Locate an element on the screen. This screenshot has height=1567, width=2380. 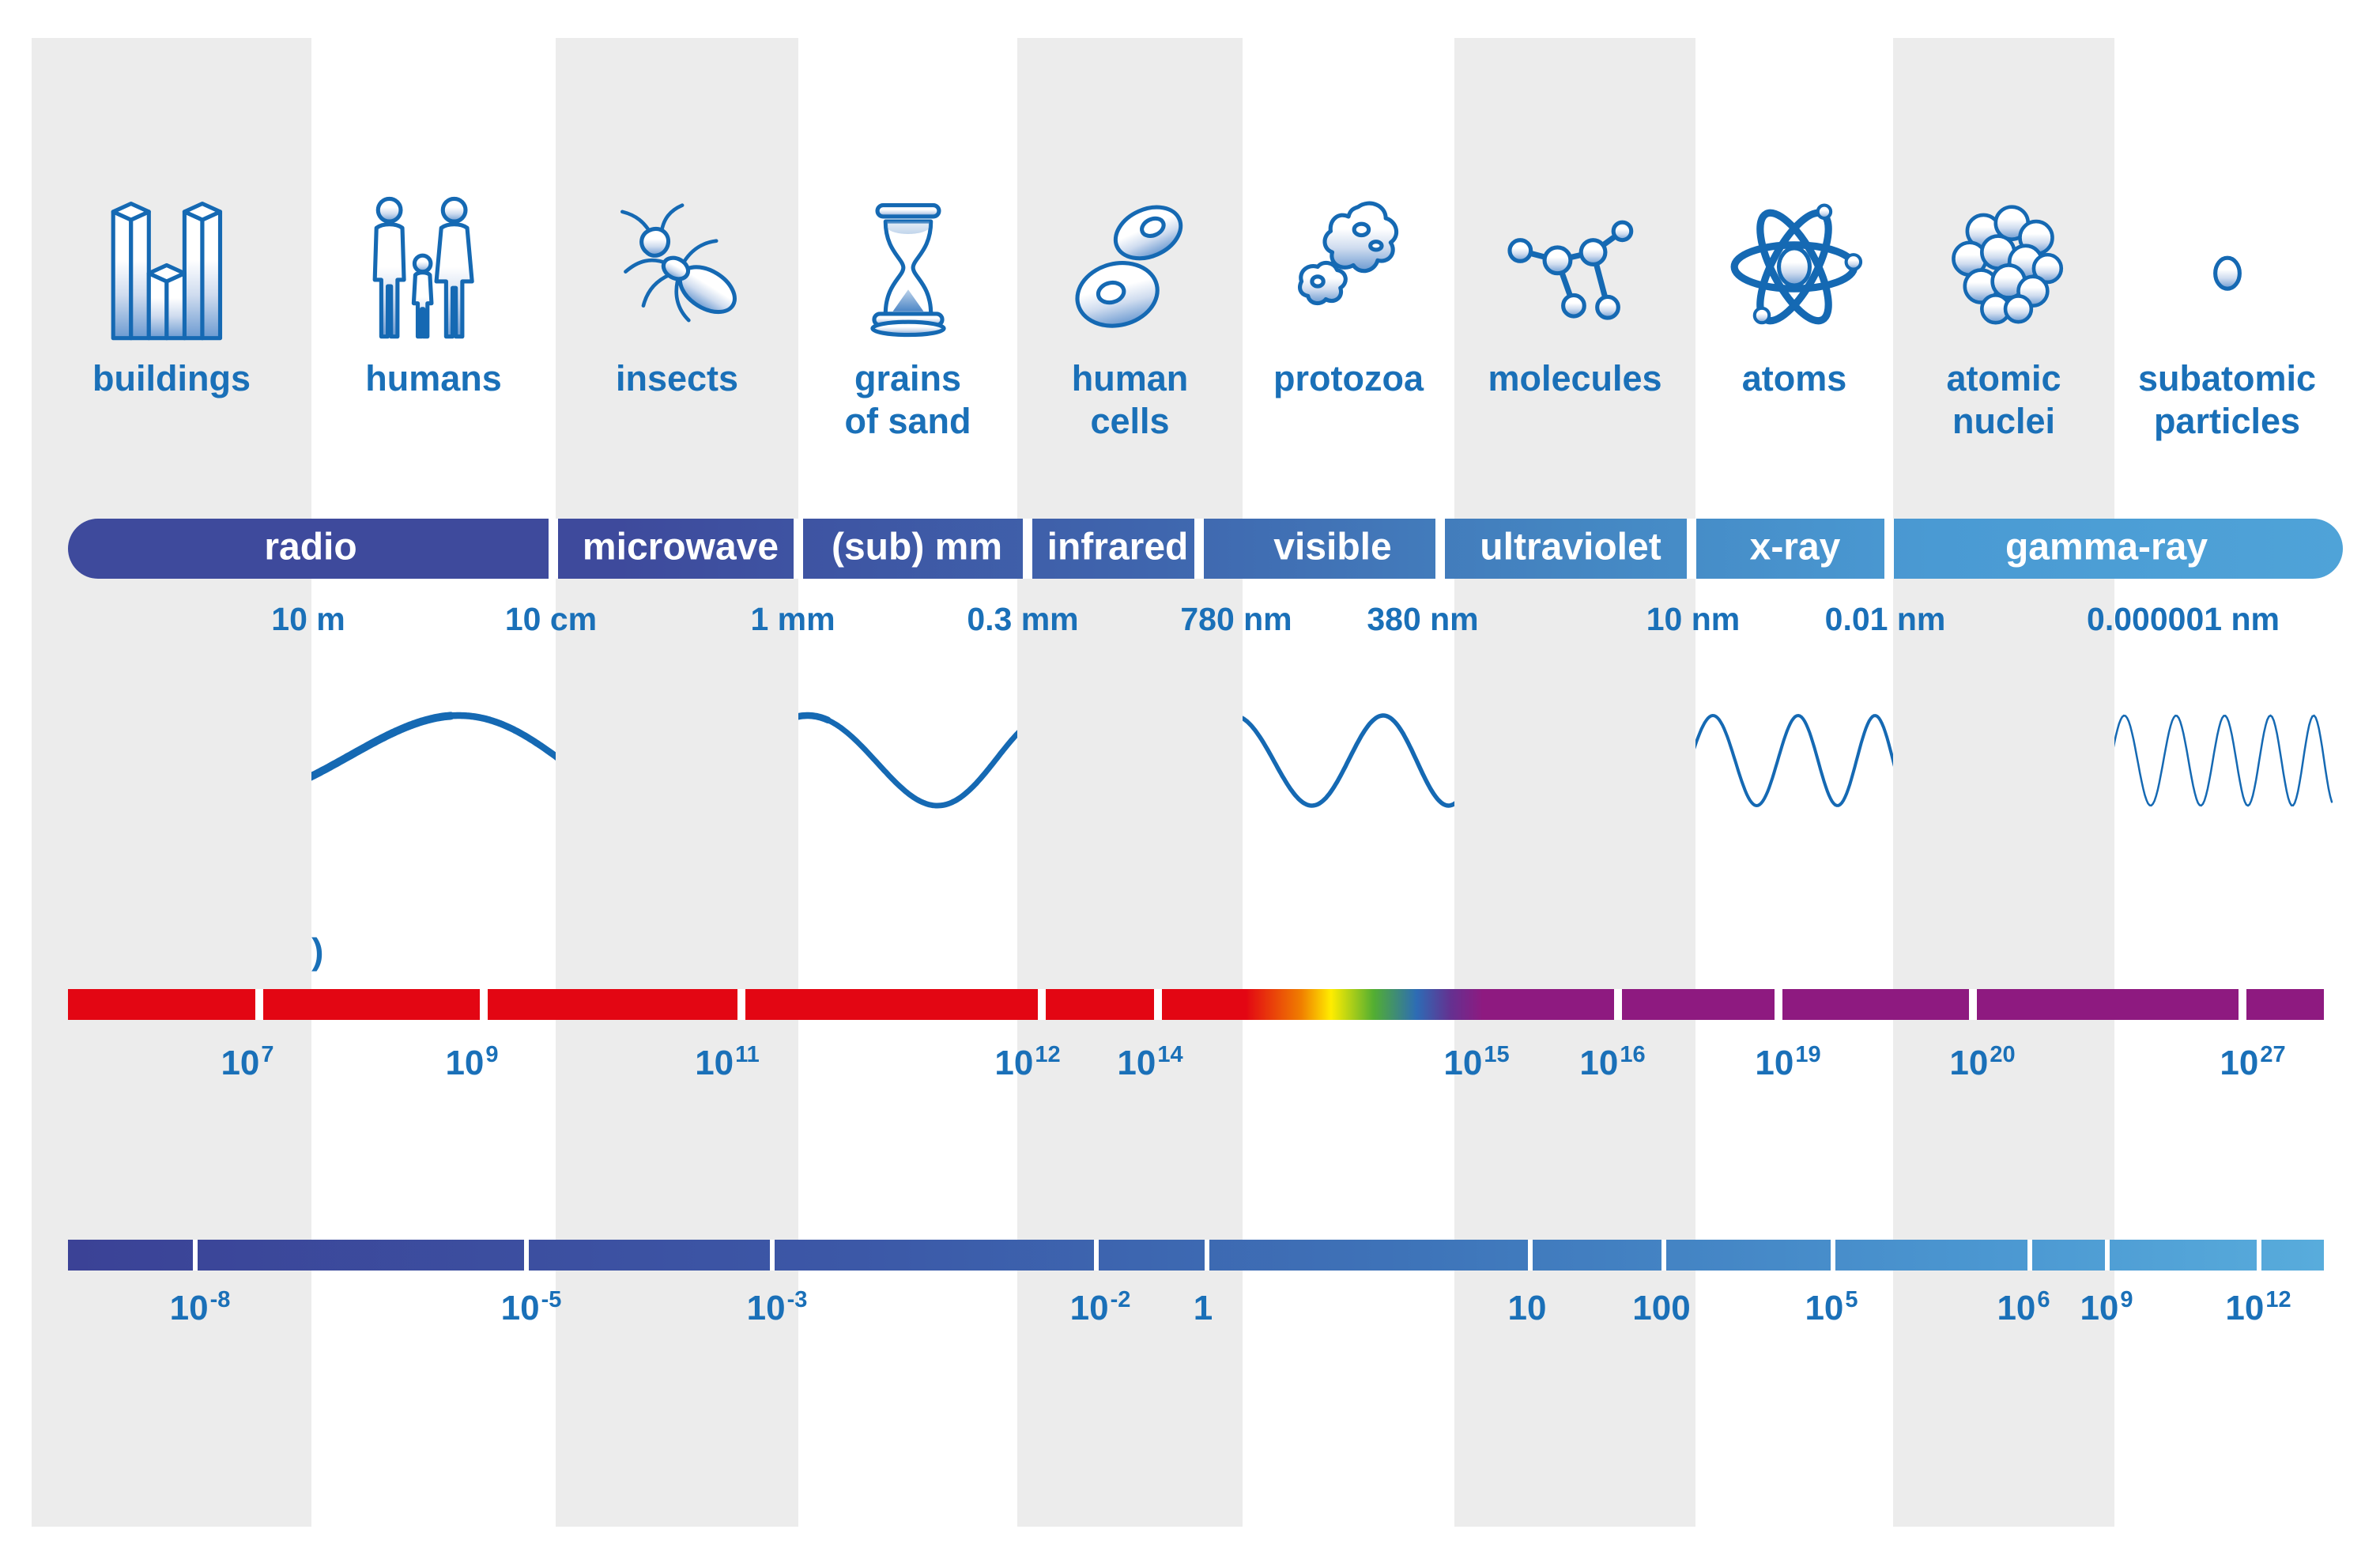
column-label-subatomic-particles: subatomic particles is located at coordinates (2227, 399).